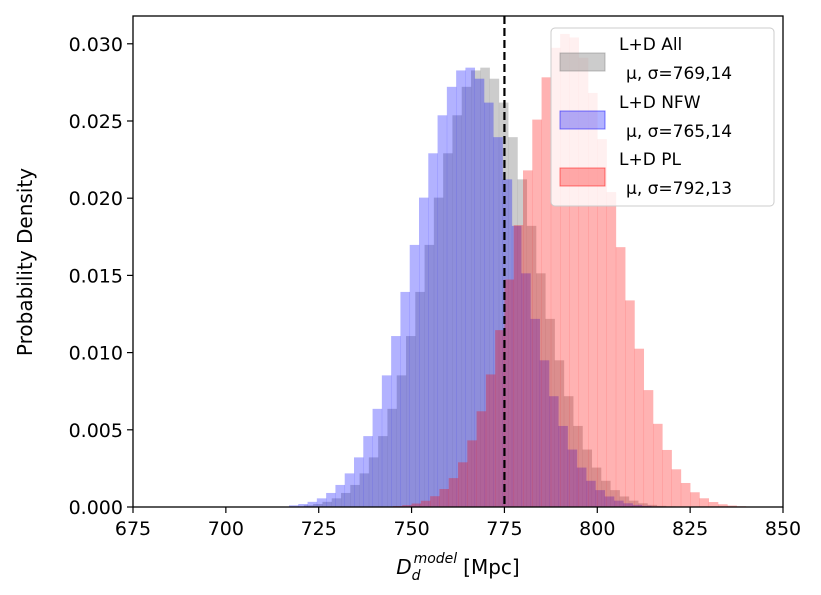 This screenshot has width=821, height=595. I want to click on x-tick-label: 725, so click(319, 529).